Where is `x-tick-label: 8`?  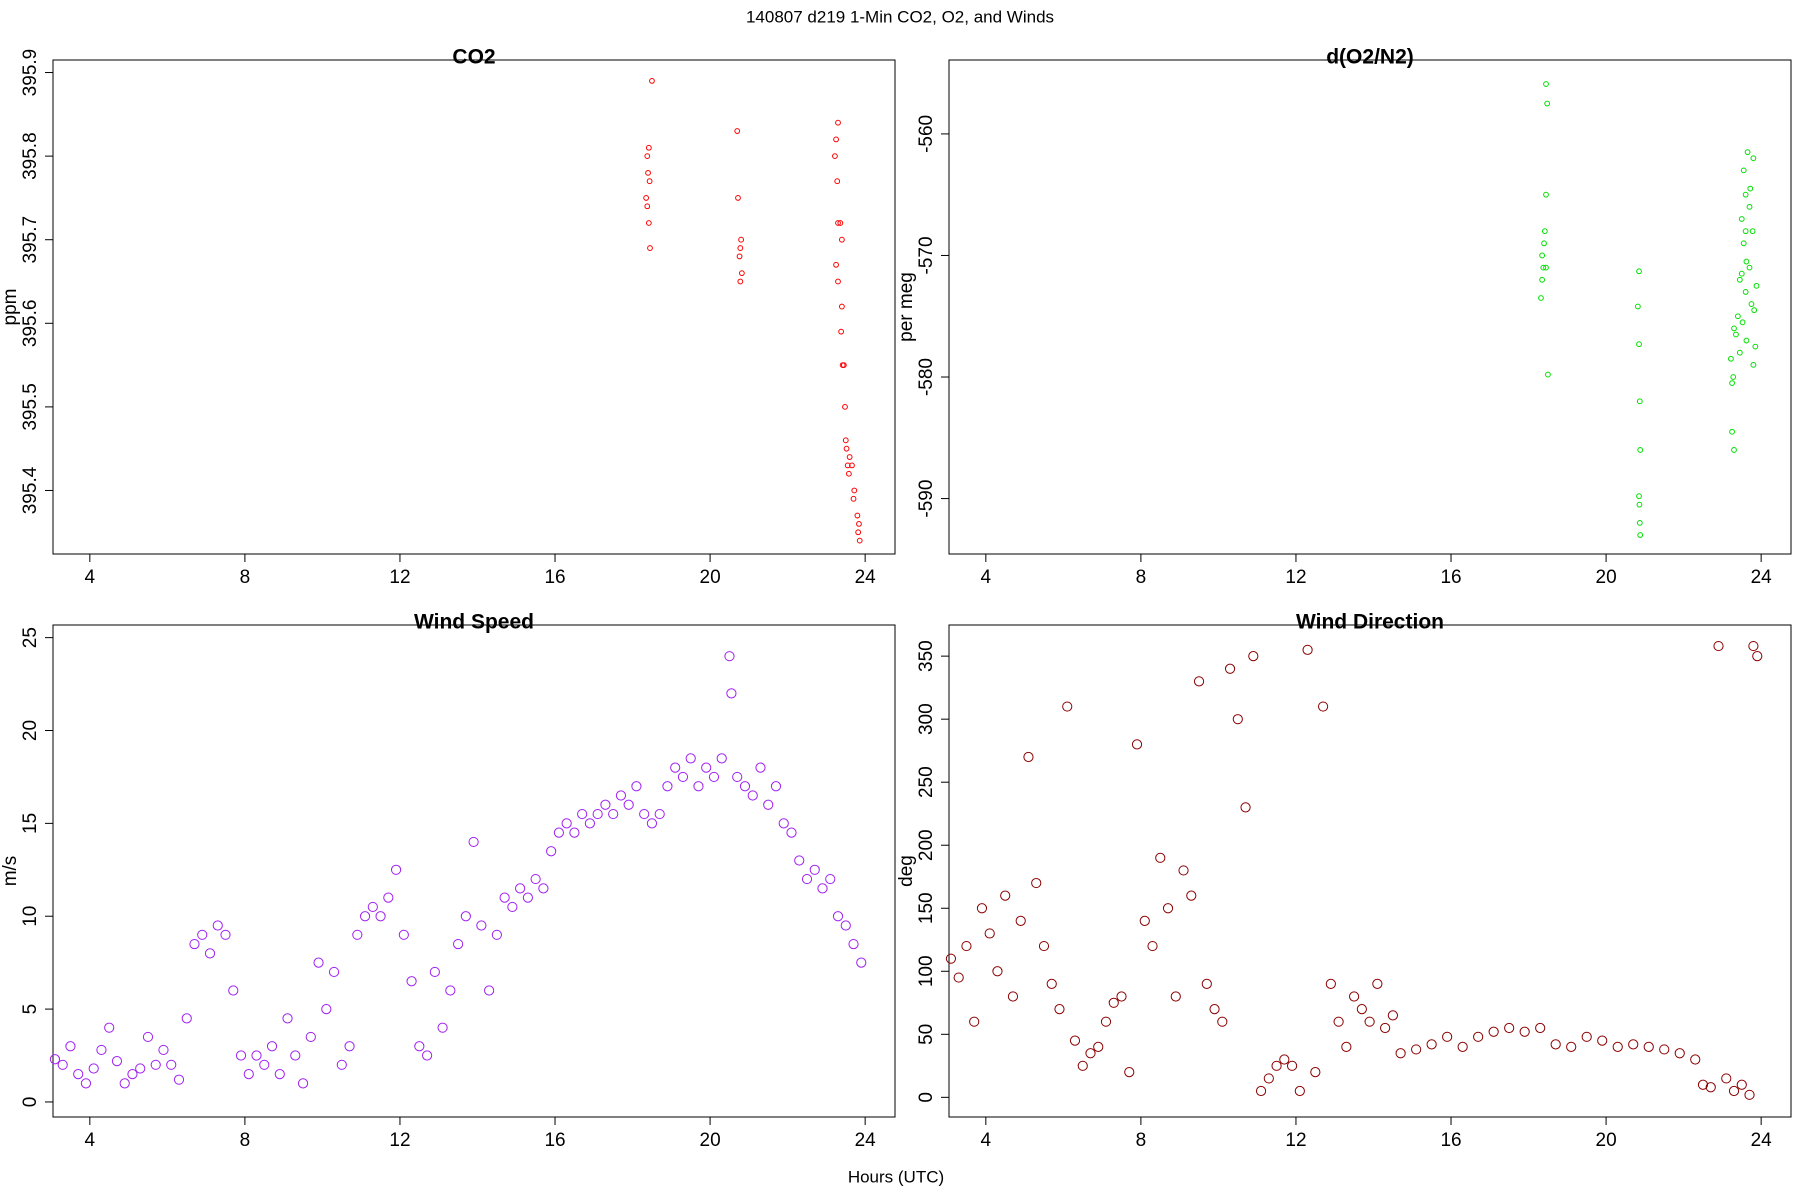 x-tick-label: 8 is located at coordinates (245, 577).